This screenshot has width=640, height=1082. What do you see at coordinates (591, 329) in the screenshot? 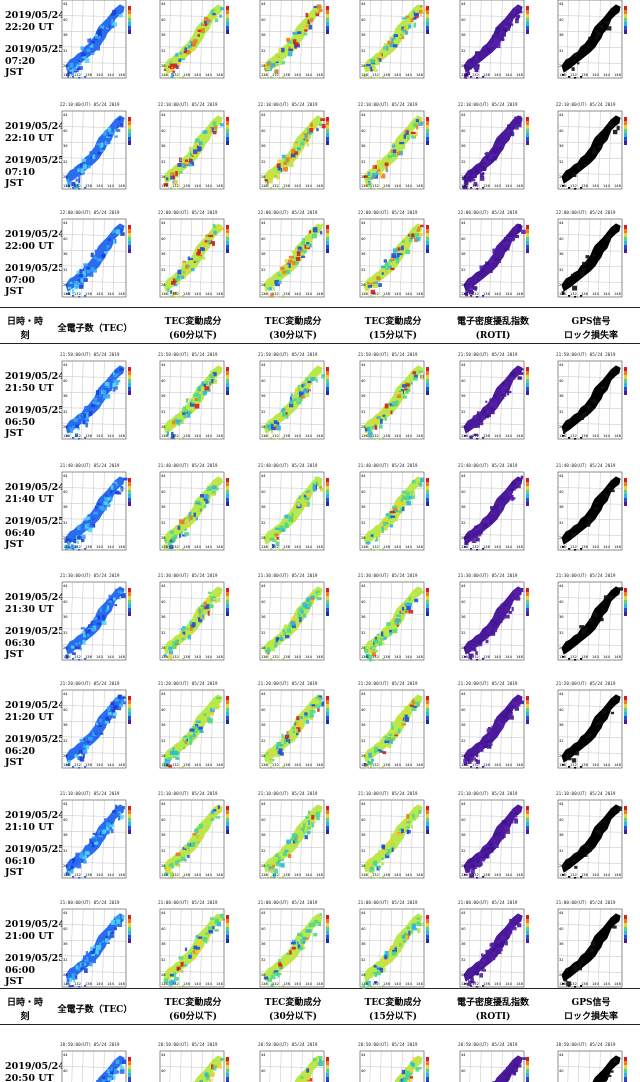
I see `column-header: GPS信号 ロック損失率` at bounding box center [591, 329].